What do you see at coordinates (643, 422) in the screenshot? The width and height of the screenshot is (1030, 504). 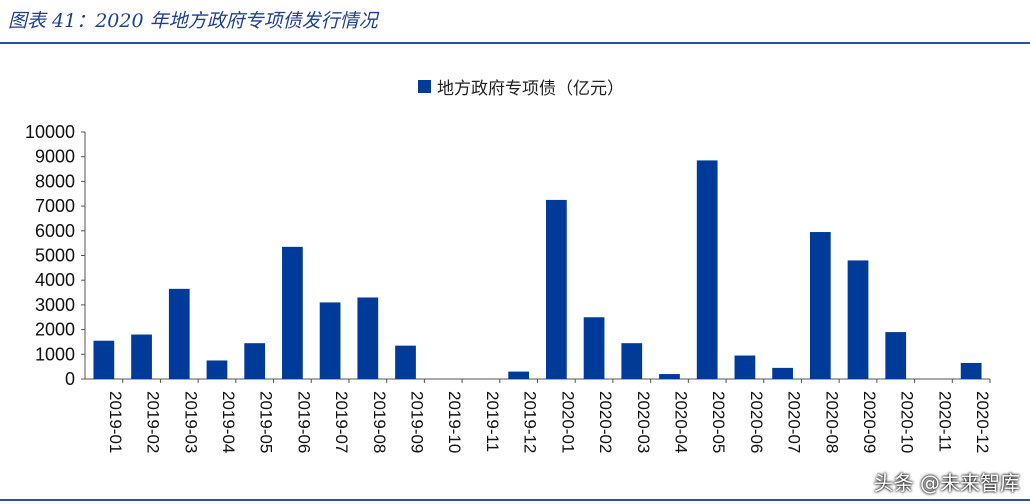 I see `x-tick-label: 2020-03` at bounding box center [643, 422].